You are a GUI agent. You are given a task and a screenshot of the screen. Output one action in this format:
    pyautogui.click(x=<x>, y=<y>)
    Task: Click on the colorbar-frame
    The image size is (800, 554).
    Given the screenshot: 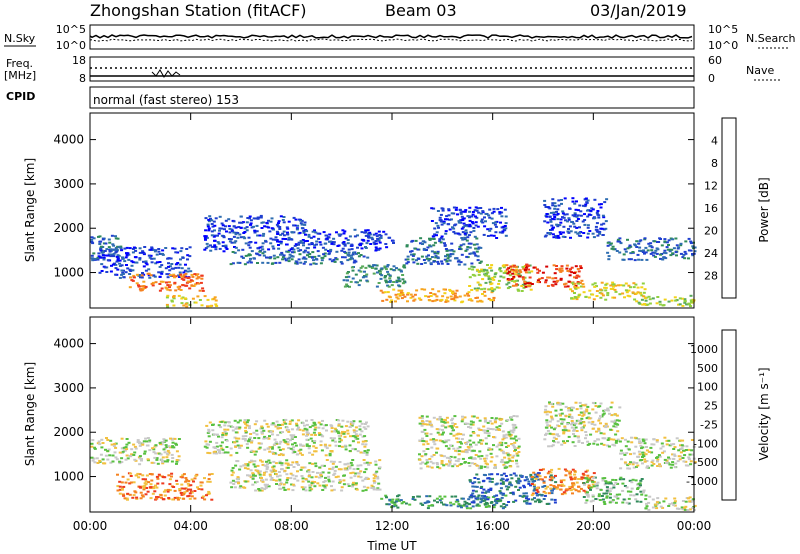 What is the action you would take?
    pyautogui.click(x=729, y=208)
    